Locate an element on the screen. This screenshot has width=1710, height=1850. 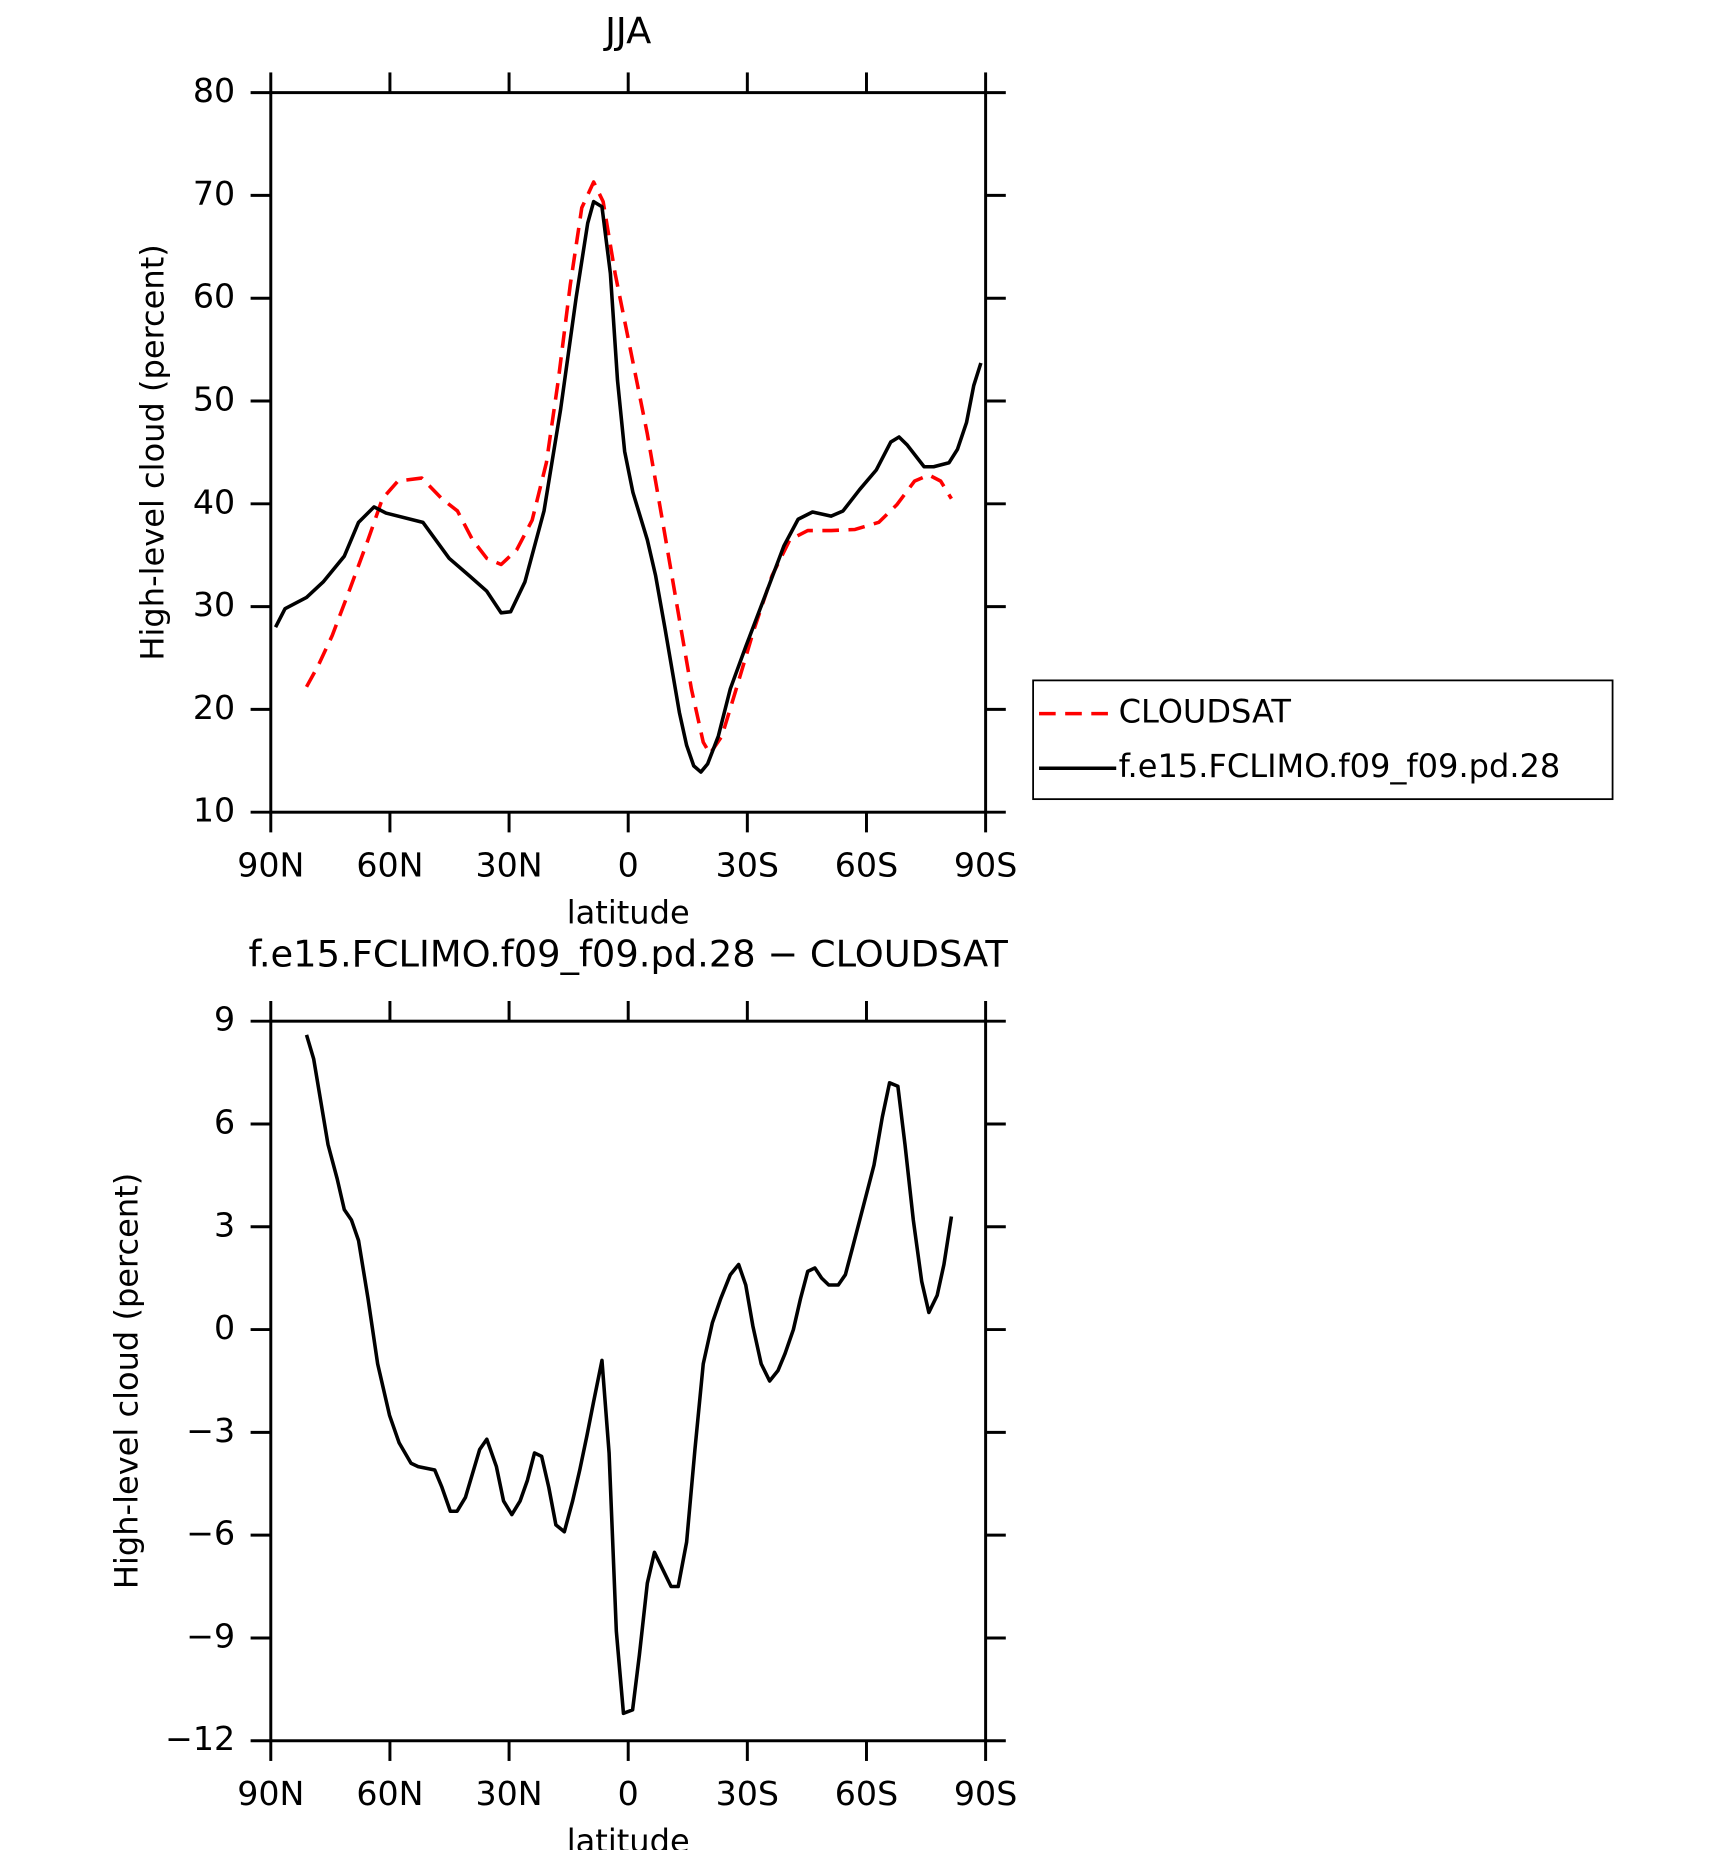
y-tick-label: 40 is located at coordinates (214, 501).